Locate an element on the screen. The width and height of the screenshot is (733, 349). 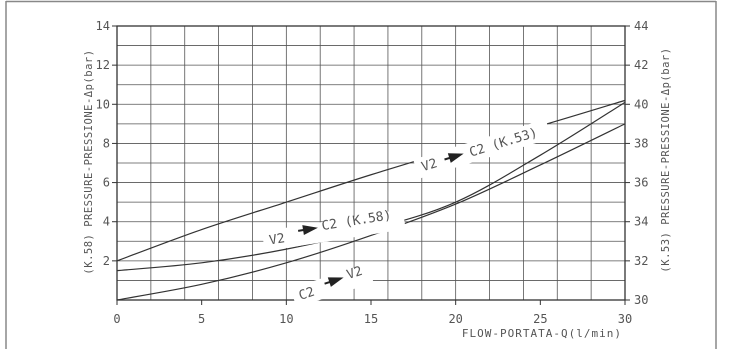
annotation-c2-to-v2: C2 V2 is located at coordinates (332, 285).